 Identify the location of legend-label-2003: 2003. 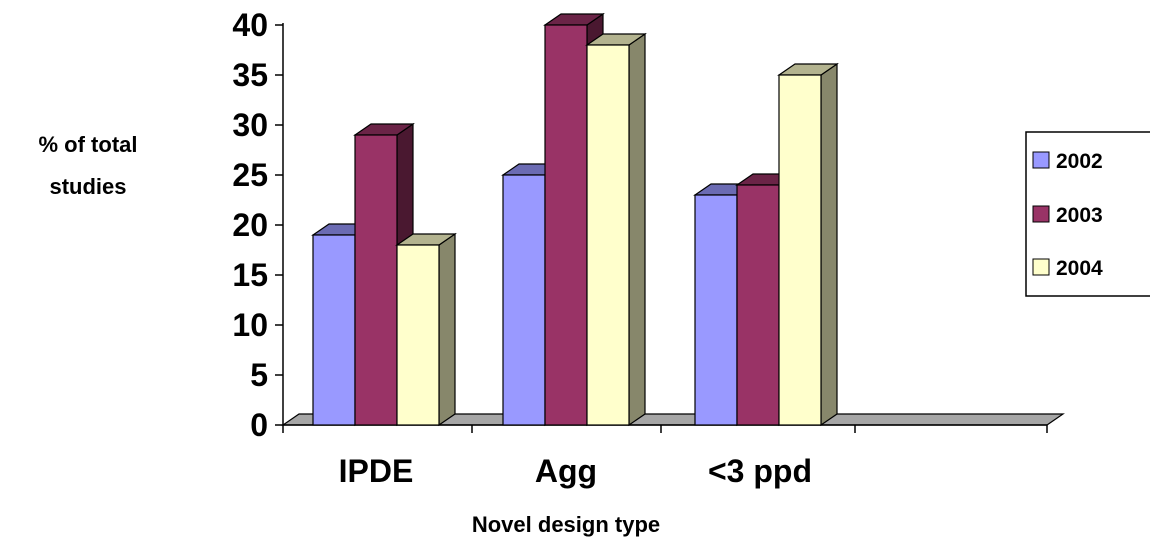
(1079, 215).